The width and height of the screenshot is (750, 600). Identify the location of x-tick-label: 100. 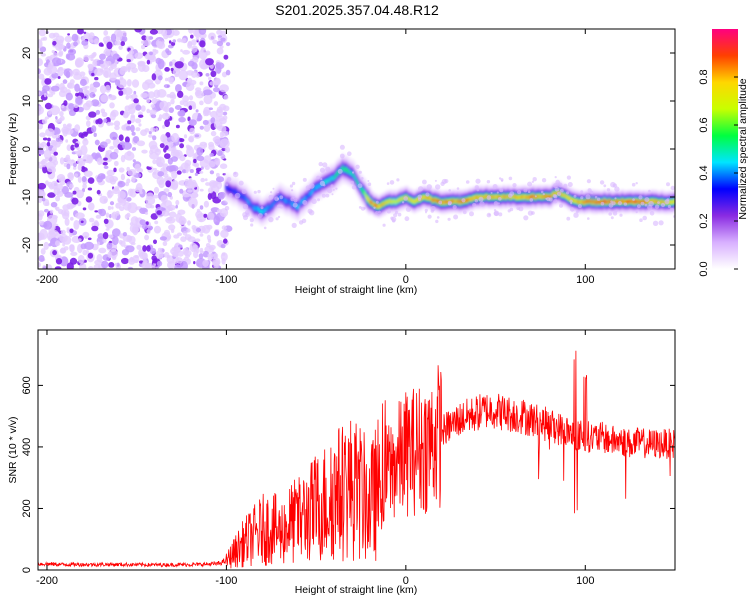
(585, 581).